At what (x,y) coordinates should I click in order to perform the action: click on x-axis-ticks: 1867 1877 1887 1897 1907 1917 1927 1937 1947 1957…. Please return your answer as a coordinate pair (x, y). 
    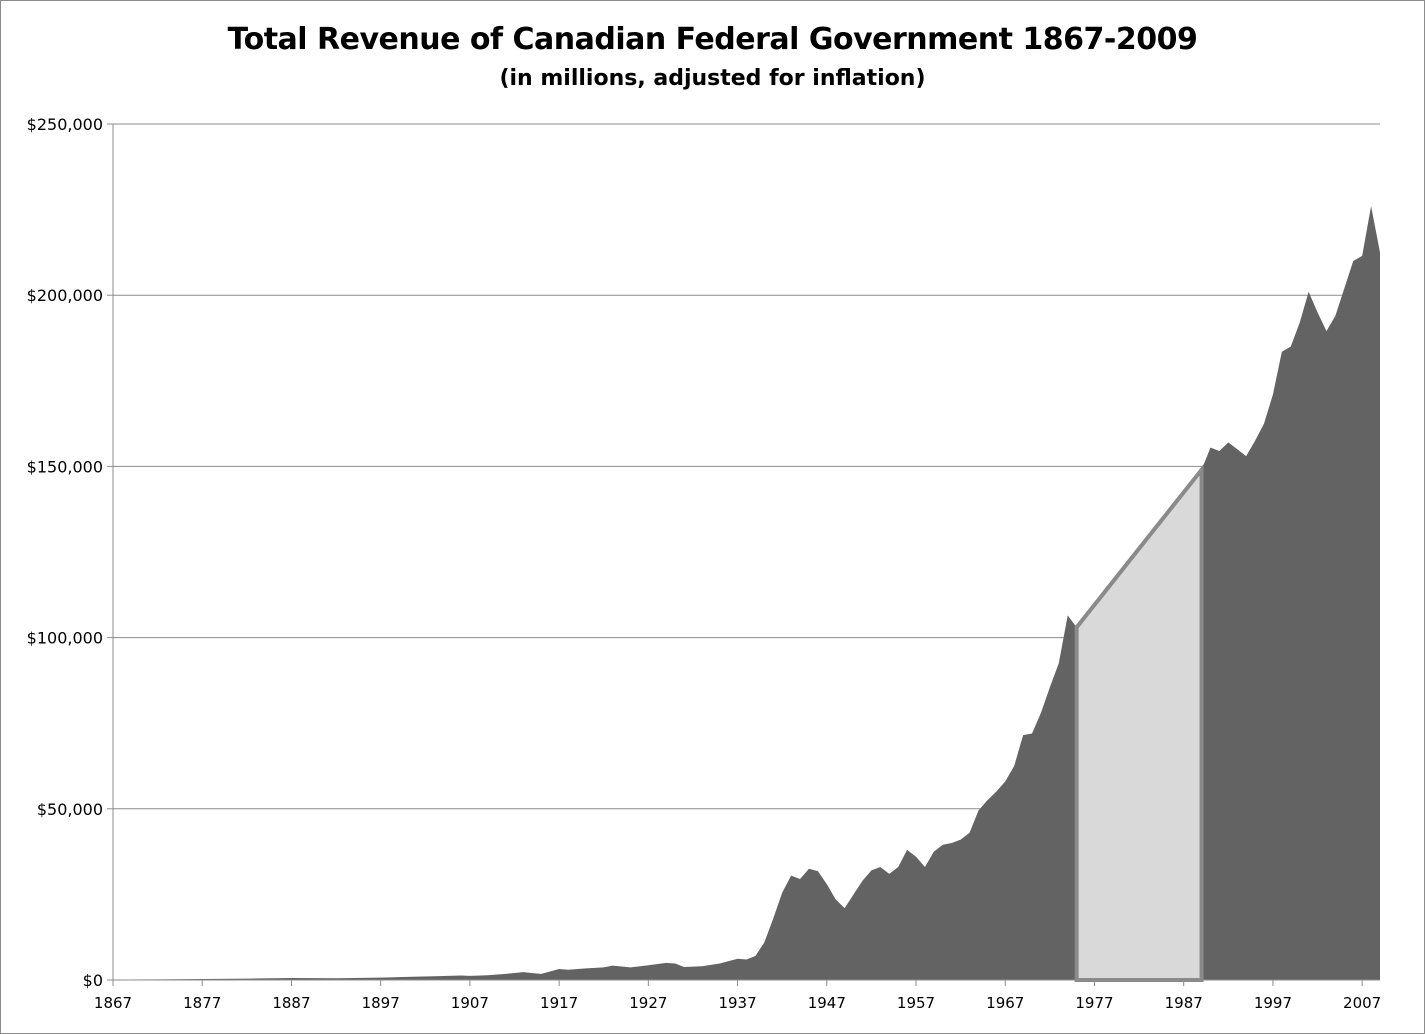
    Looking at the image, I should click on (737, 1003).